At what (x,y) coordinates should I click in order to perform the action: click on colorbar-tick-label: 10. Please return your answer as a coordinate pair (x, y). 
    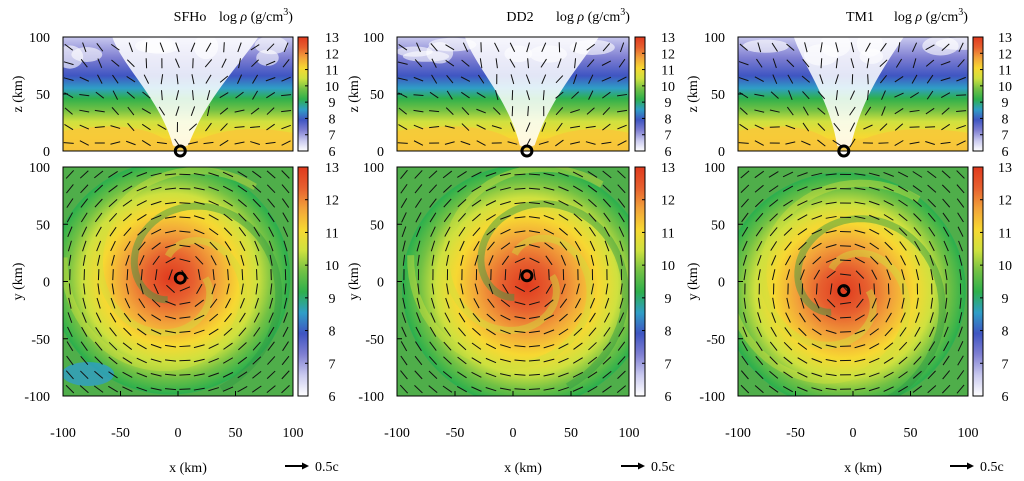
    Looking at the image, I should click on (1005, 266).